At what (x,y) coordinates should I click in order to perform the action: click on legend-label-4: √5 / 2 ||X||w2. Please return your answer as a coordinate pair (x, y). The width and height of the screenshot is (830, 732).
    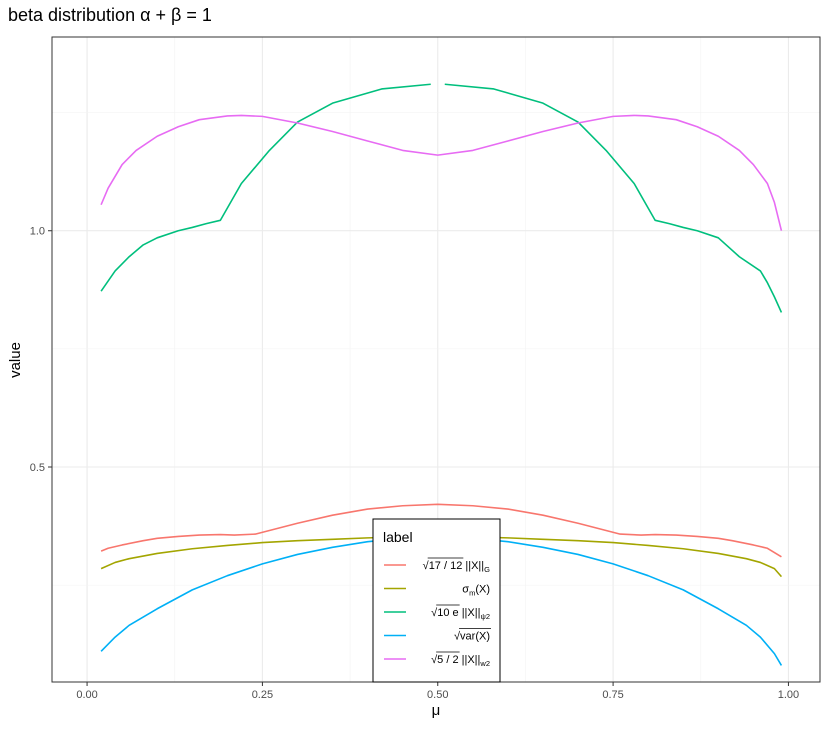
    Looking at the image, I should click on (460, 659).